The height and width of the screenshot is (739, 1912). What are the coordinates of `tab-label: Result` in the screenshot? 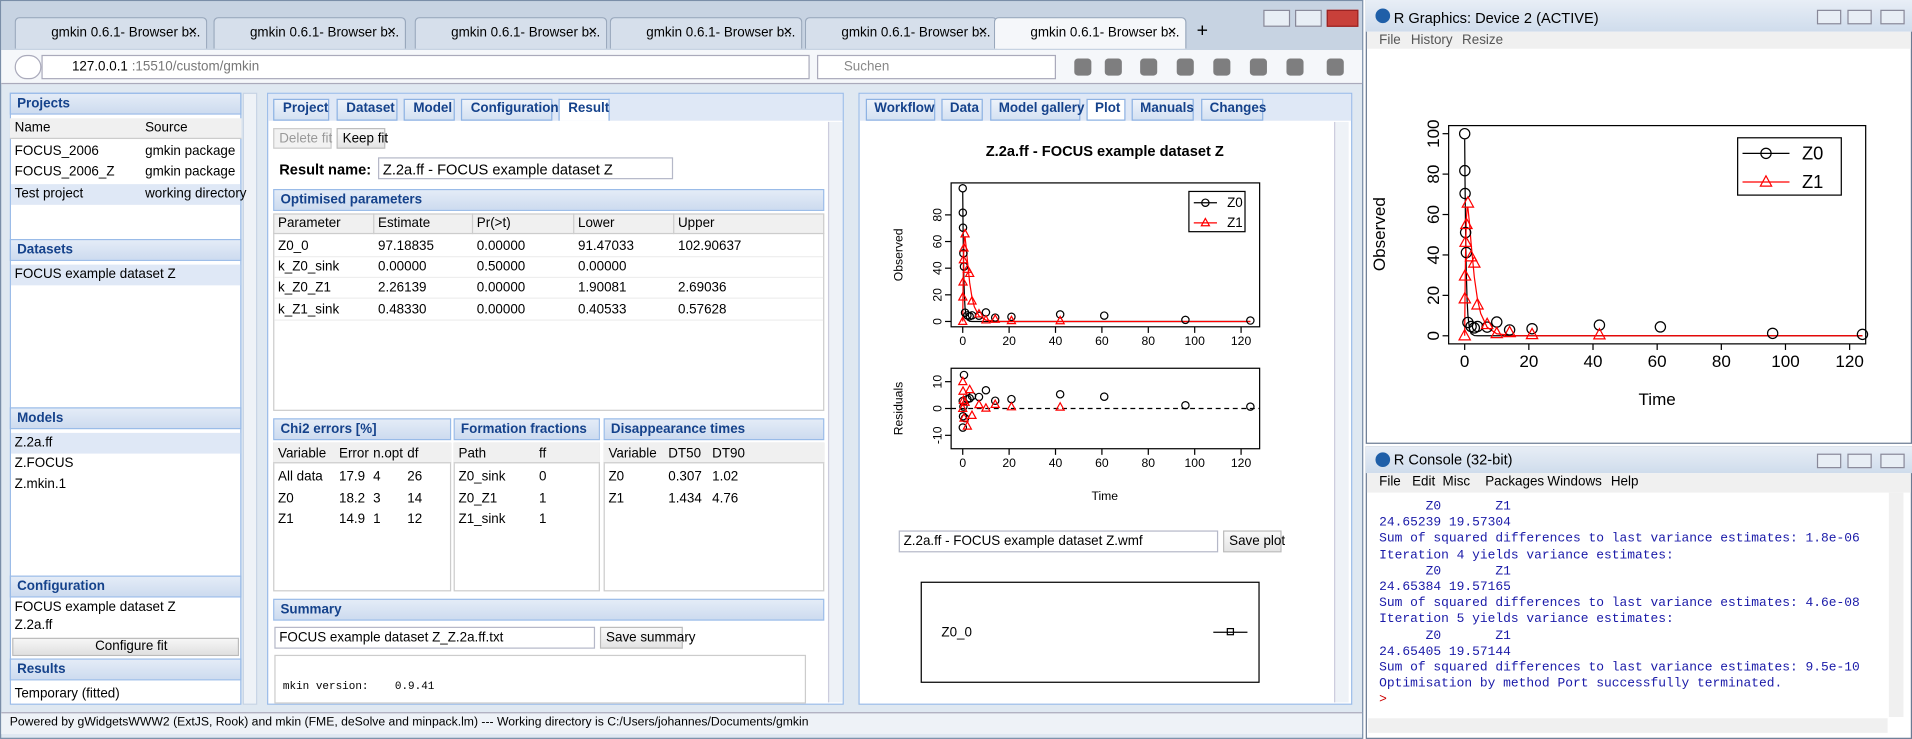 It's located at (589, 108).